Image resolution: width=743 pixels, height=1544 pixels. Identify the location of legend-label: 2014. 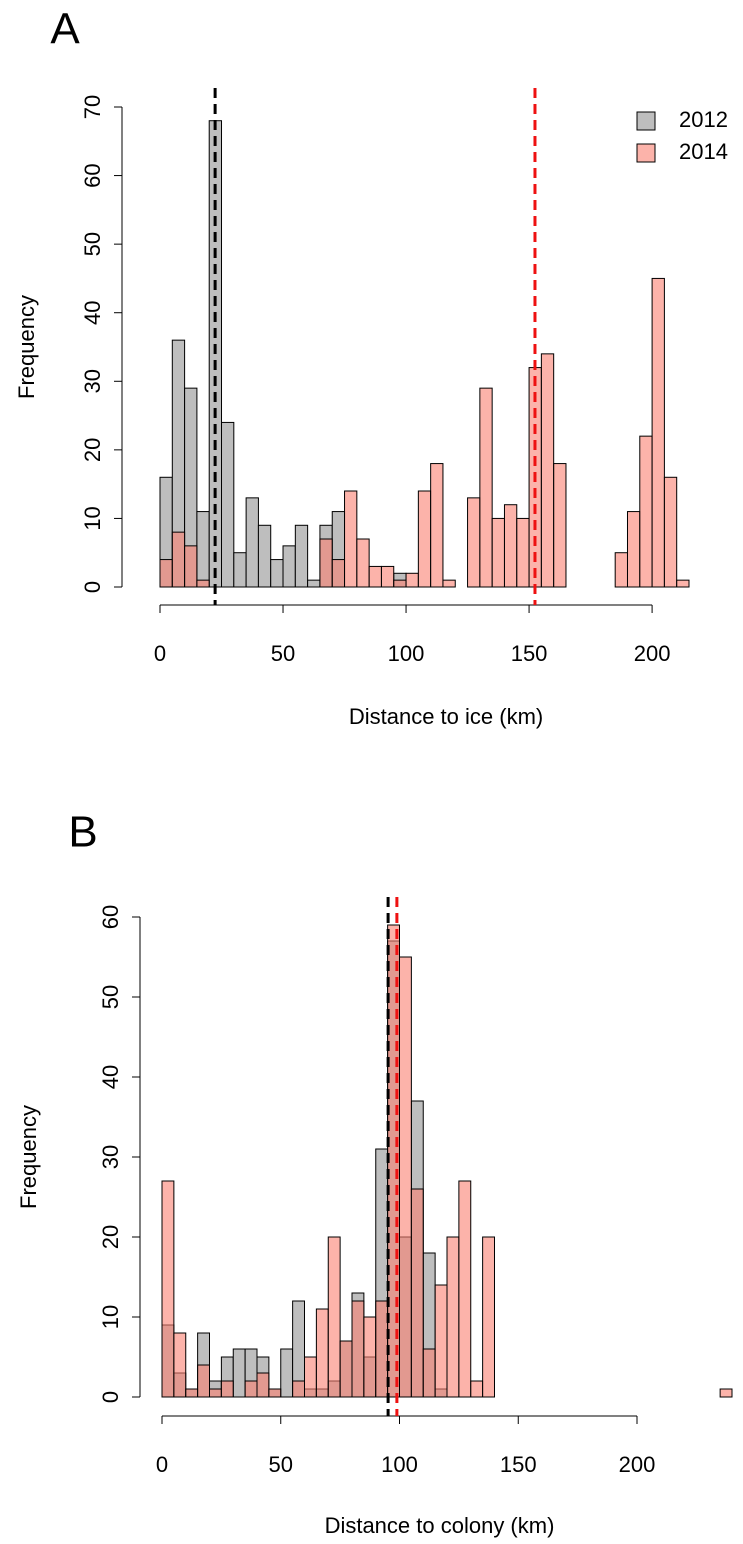
(703, 151).